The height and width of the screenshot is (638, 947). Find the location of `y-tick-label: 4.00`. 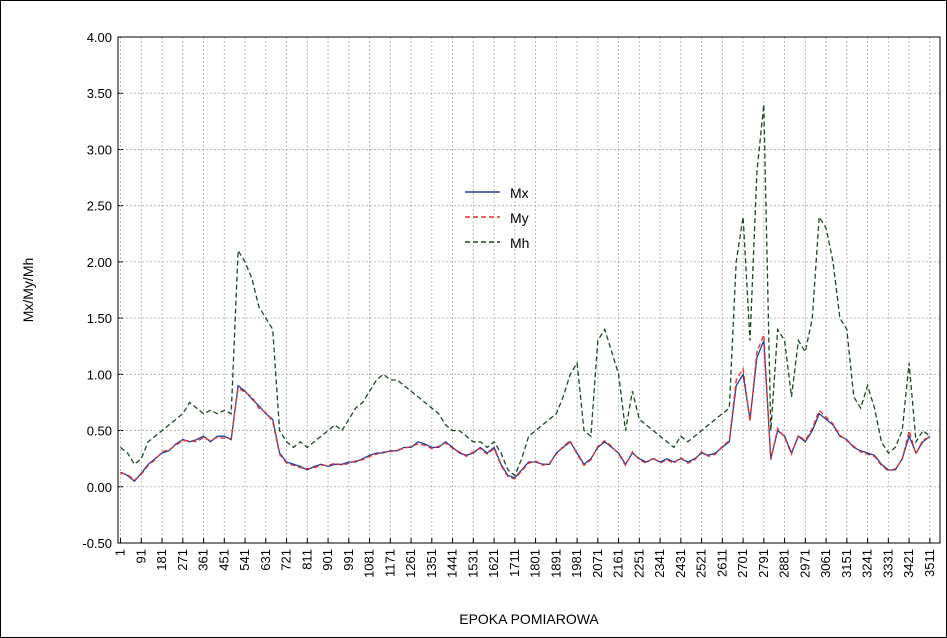

y-tick-label: 4.00 is located at coordinates (99, 37).